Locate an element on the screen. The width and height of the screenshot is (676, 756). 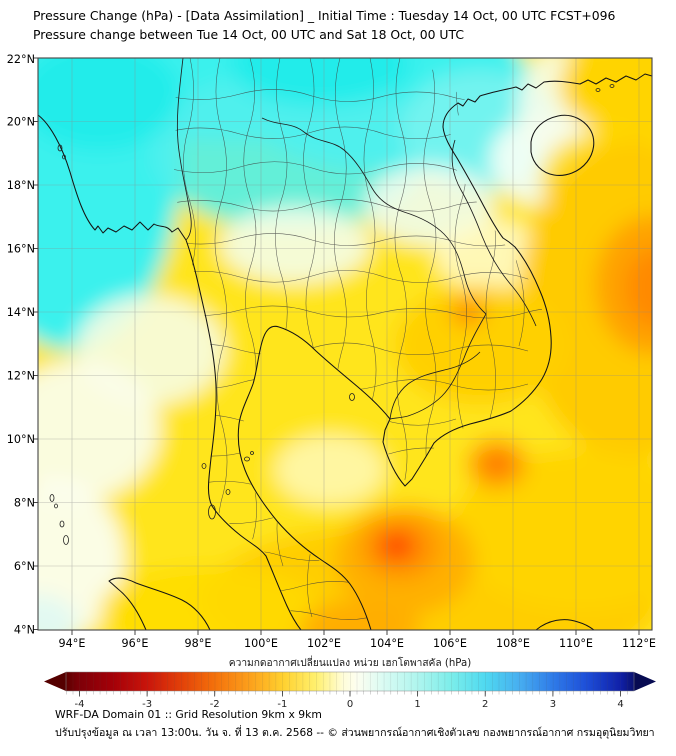
lon-tick-label: 94°E is located at coordinates (72, 643).